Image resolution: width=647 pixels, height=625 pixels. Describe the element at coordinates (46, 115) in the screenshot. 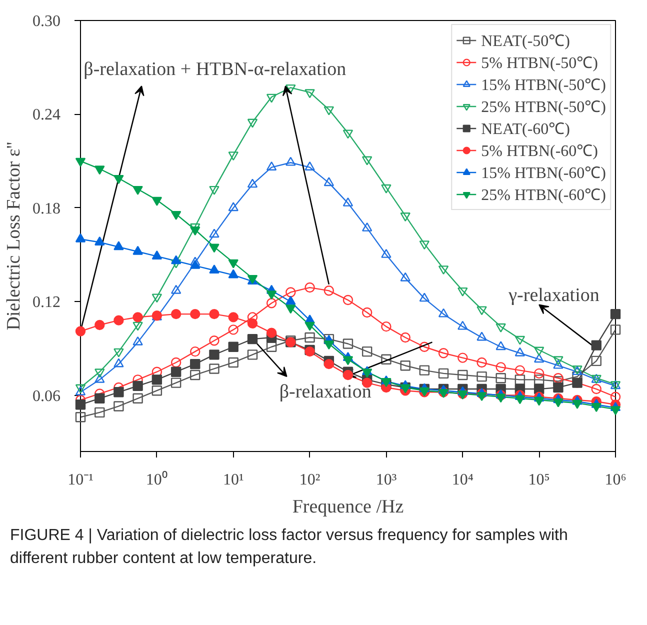

I see `y-tick-label: 0.24` at that location.